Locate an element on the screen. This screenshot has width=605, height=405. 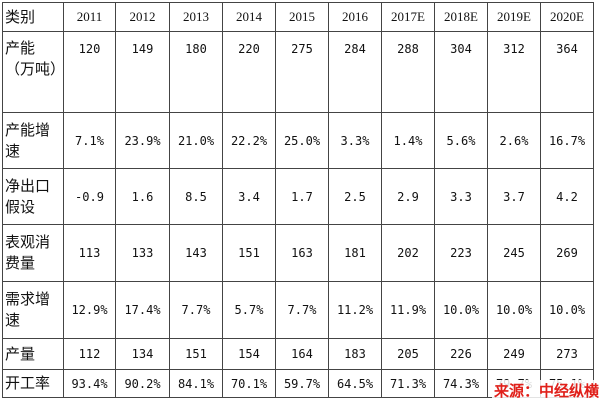
table-cell: 113 is located at coordinates (89, 253).